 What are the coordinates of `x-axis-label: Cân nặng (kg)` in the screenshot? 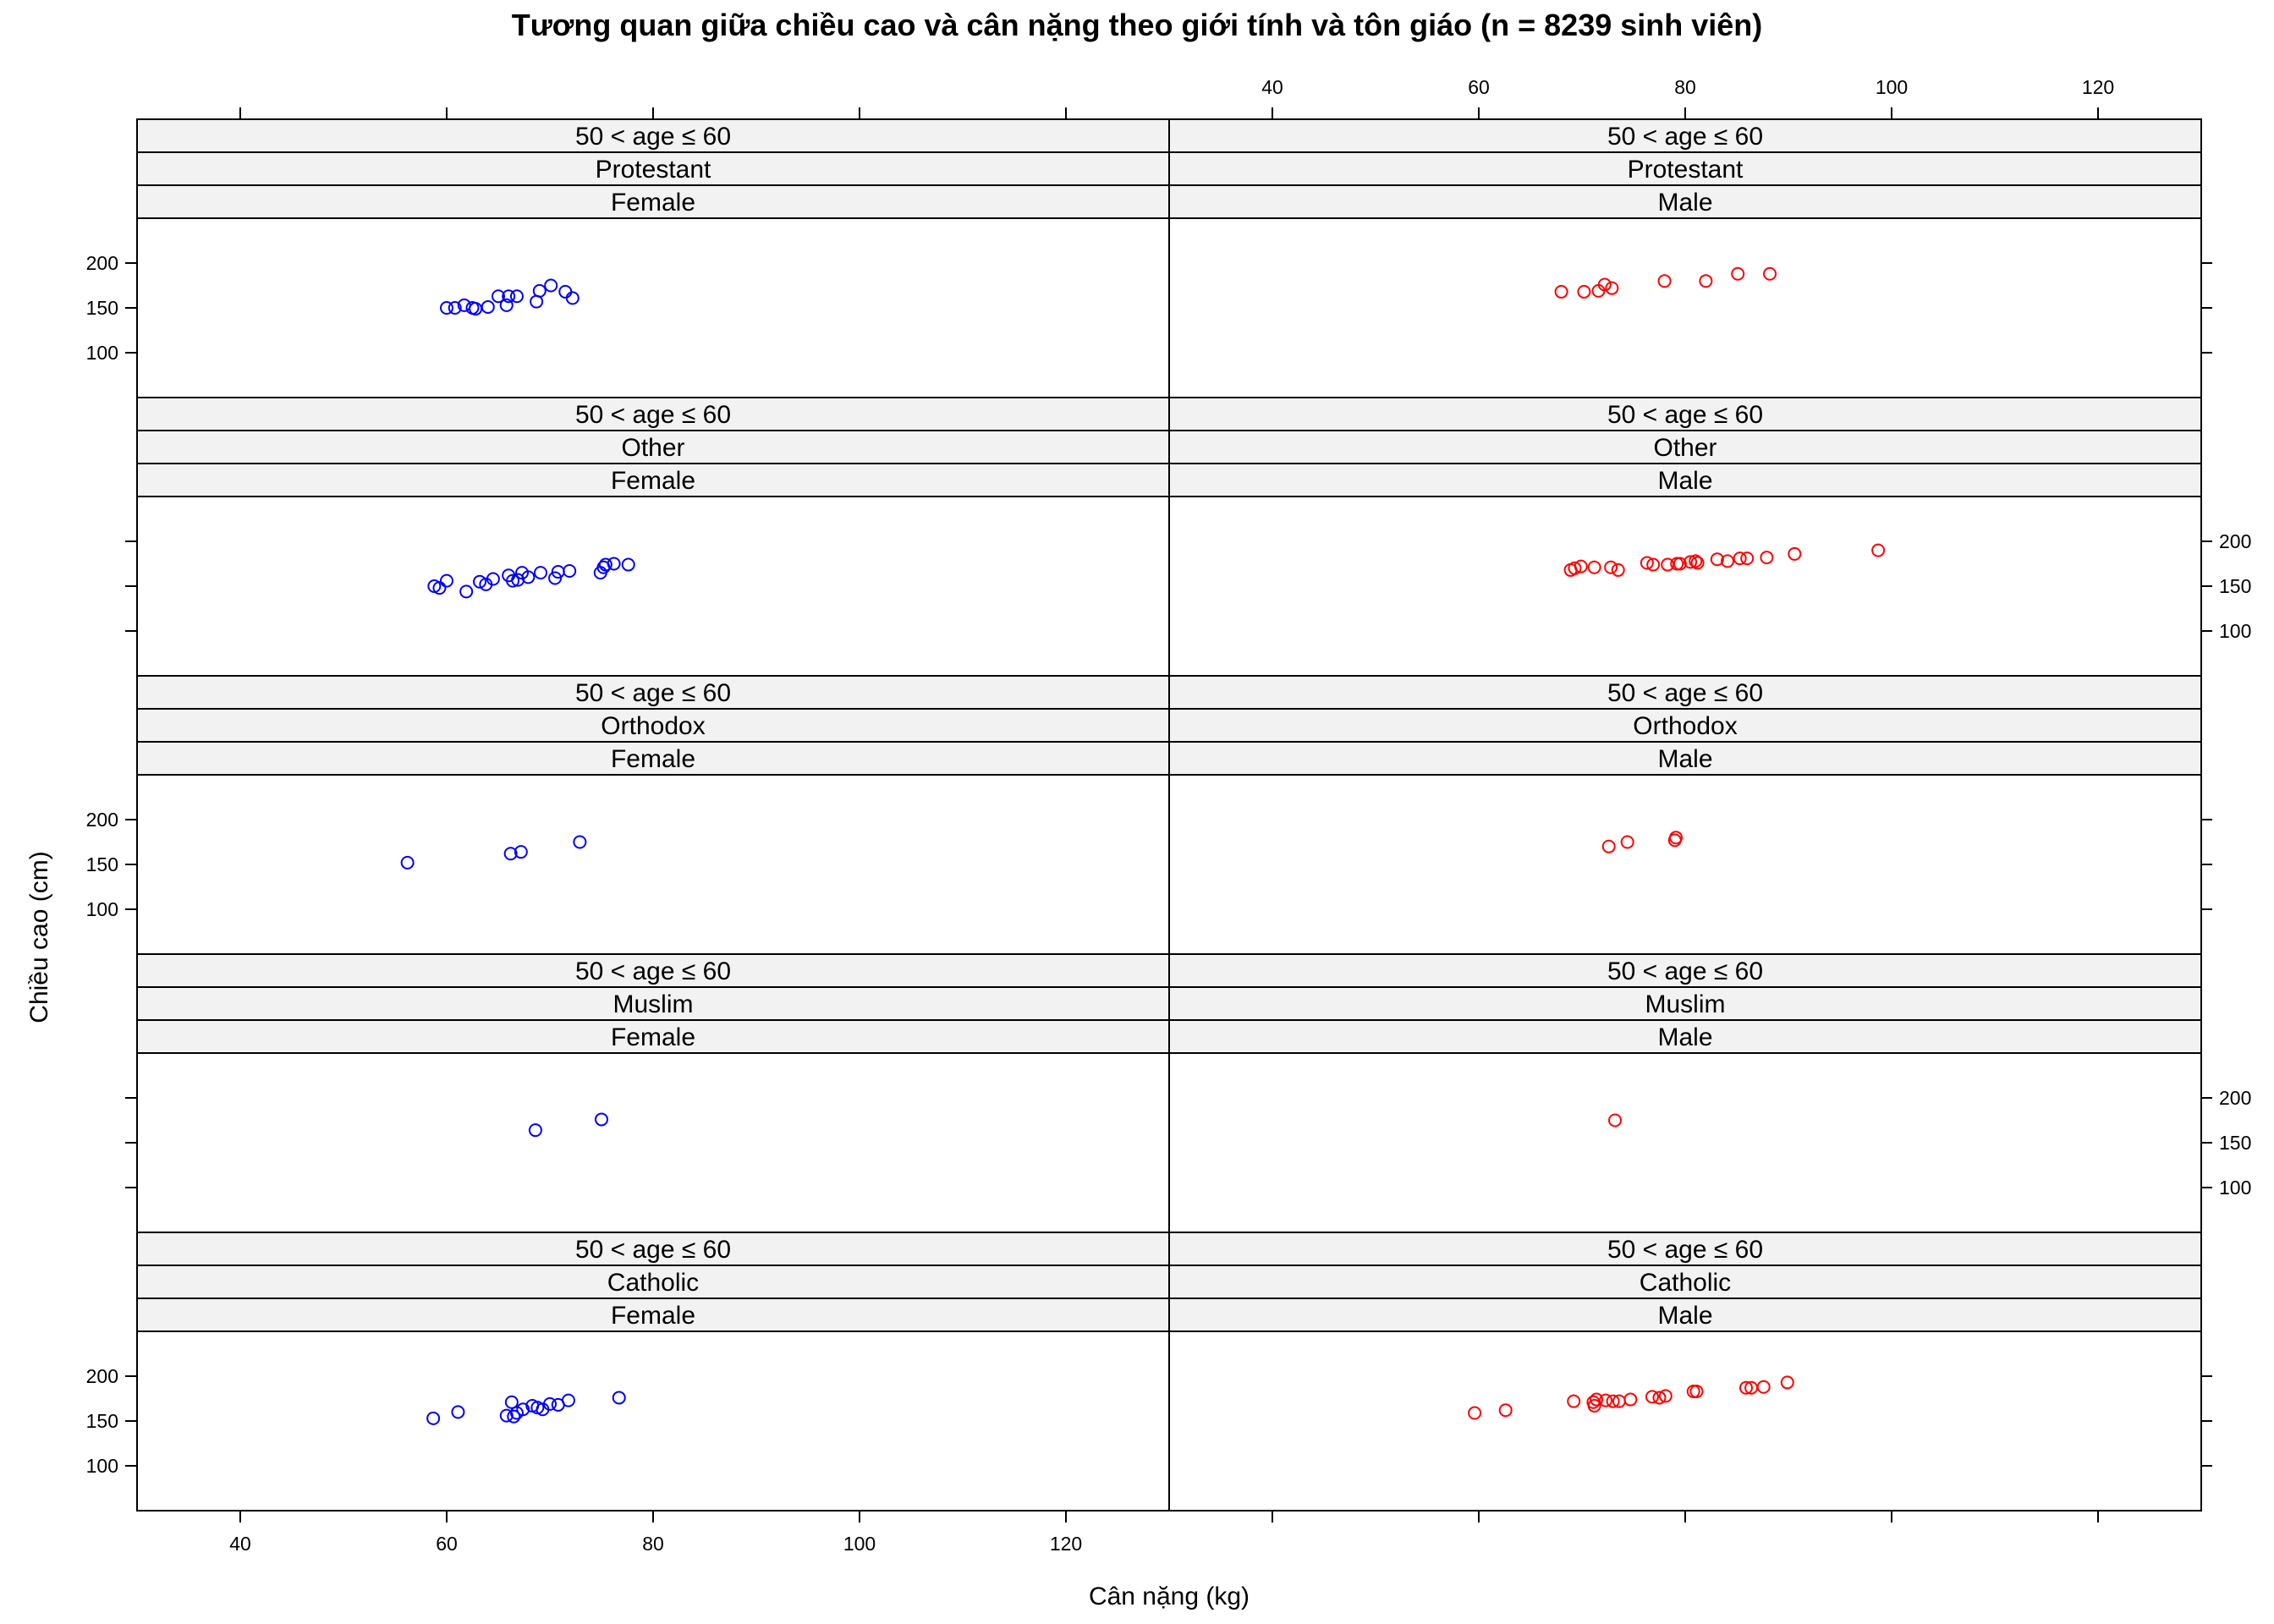 It's located at (1169, 1597).